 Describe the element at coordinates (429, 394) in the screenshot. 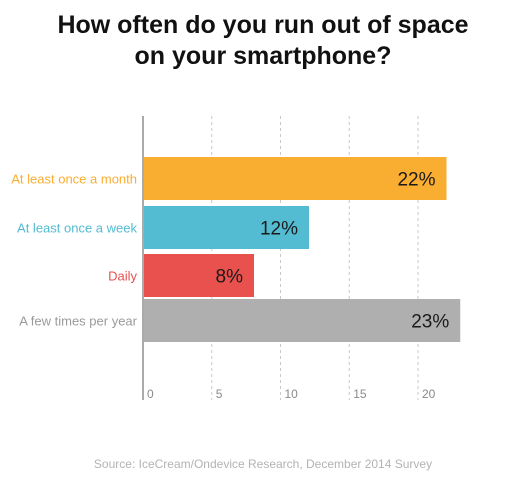

I see `x-tick-label-20: 20` at that location.